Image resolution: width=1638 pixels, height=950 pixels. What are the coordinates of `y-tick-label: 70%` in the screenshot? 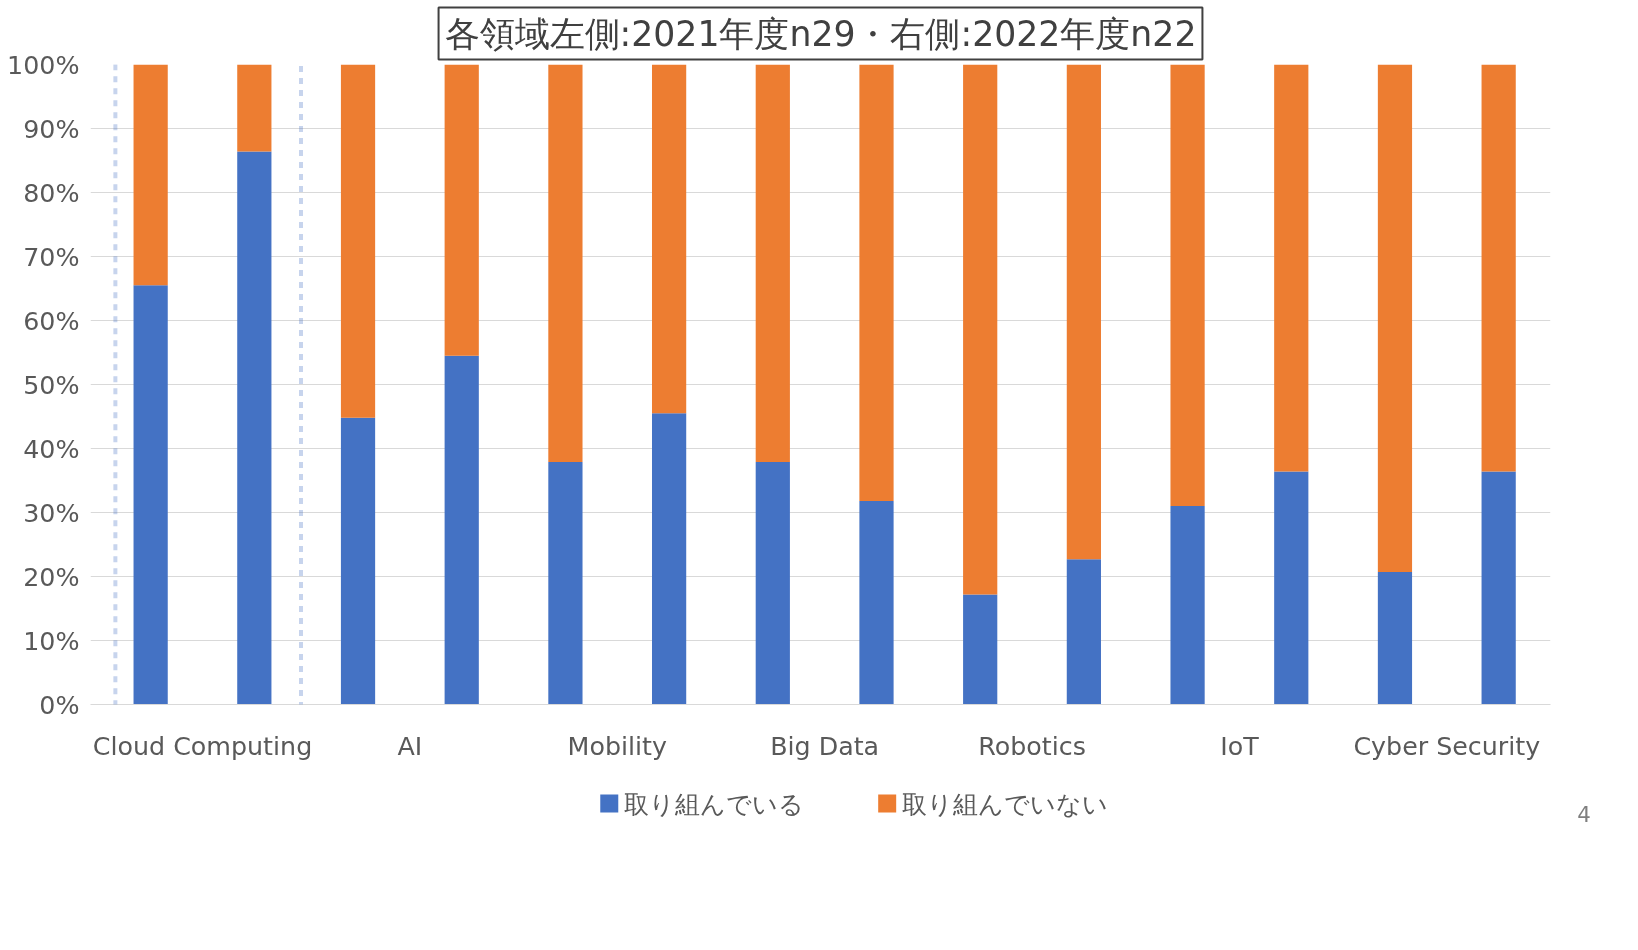 It's located at (51, 256).